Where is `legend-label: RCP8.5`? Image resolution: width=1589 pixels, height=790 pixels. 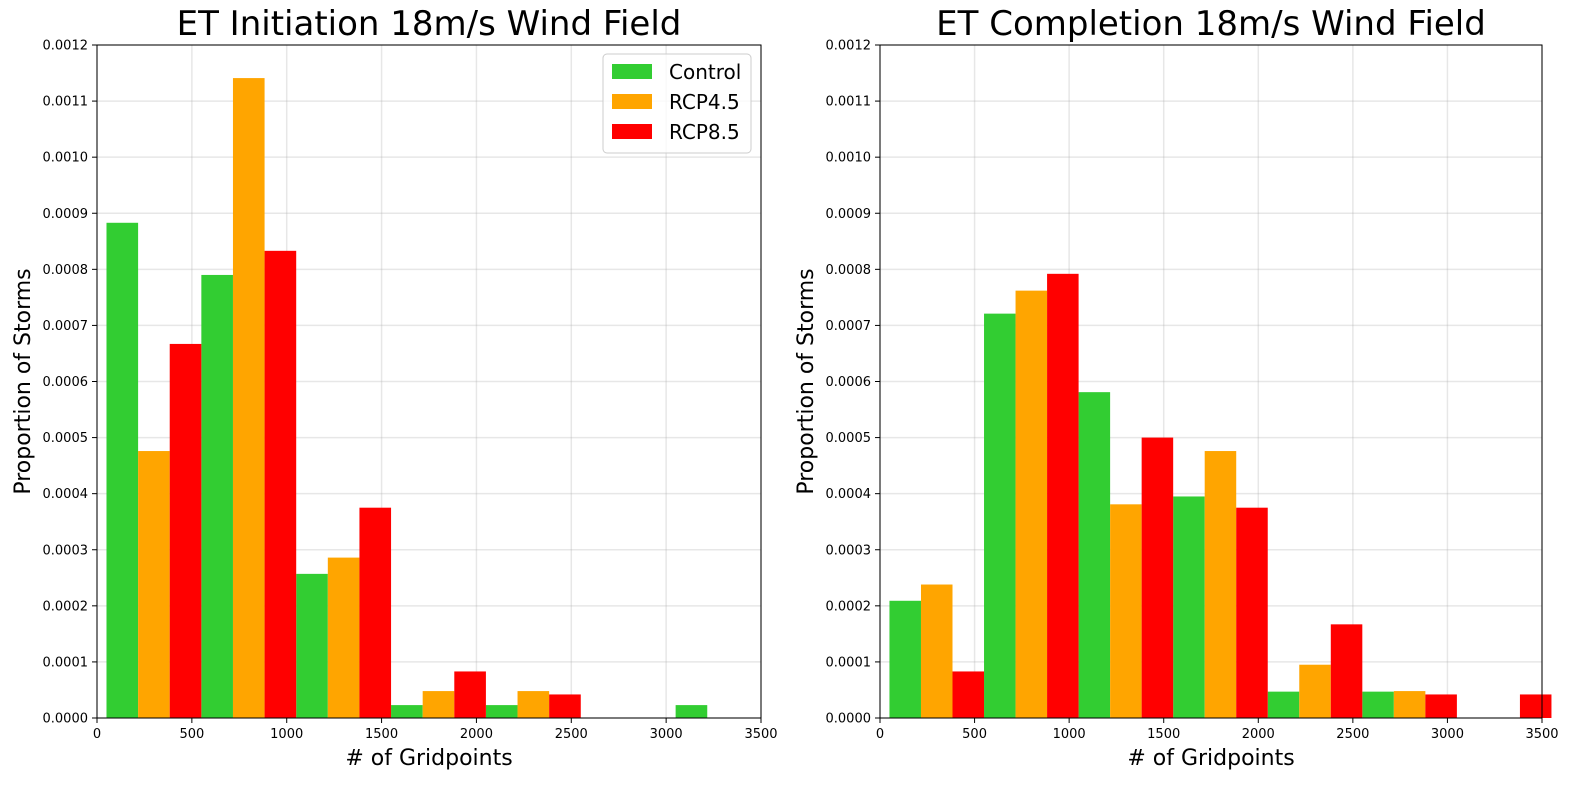 legend-label: RCP8.5 is located at coordinates (704, 132).